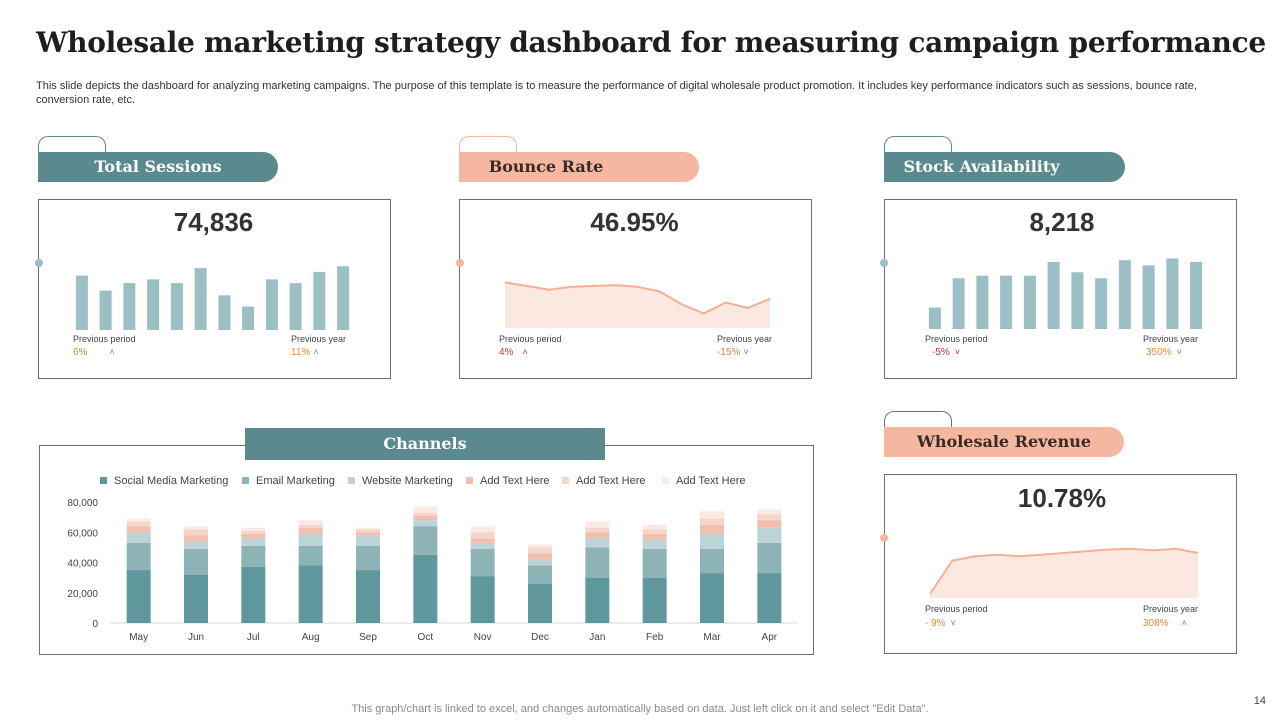 This screenshot has width=1280, height=720. What do you see at coordinates (579, 167) in the screenshot?
I see `bounce-rate-header: Bounce Rate` at bounding box center [579, 167].